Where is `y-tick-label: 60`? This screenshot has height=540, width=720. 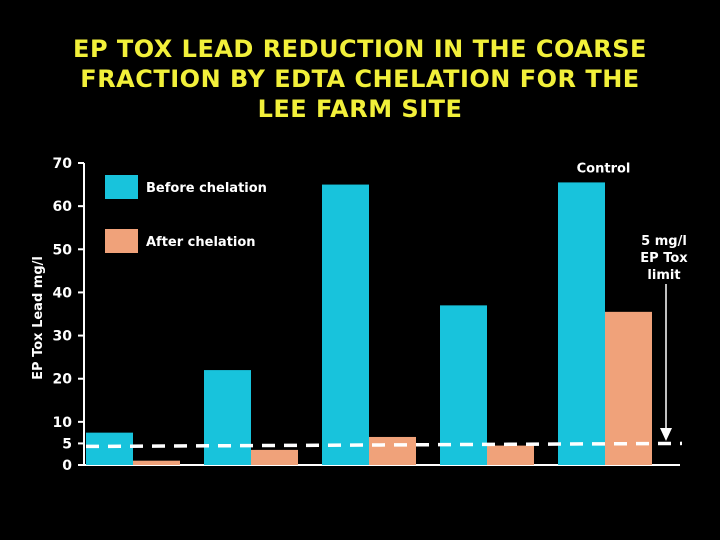 y-tick-label: 60 is located at coordinates (63, 207).